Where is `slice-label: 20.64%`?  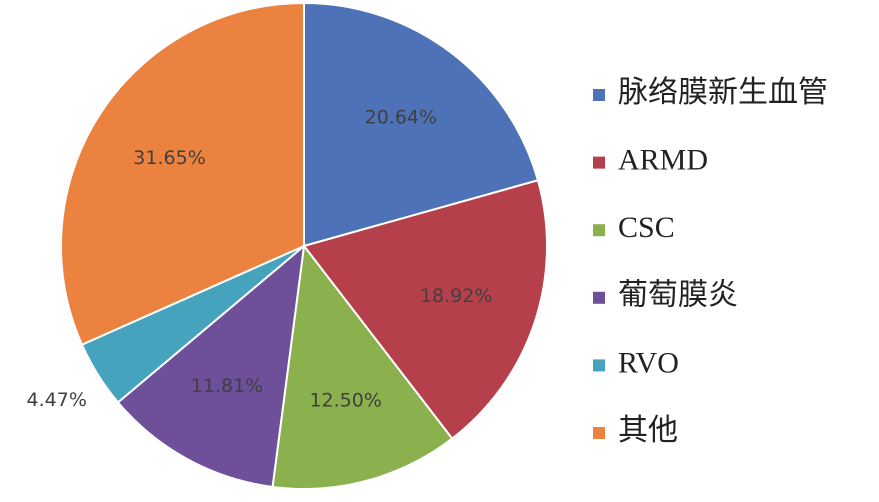 slice-label: 20.64% is located at coordinates (401, 118).